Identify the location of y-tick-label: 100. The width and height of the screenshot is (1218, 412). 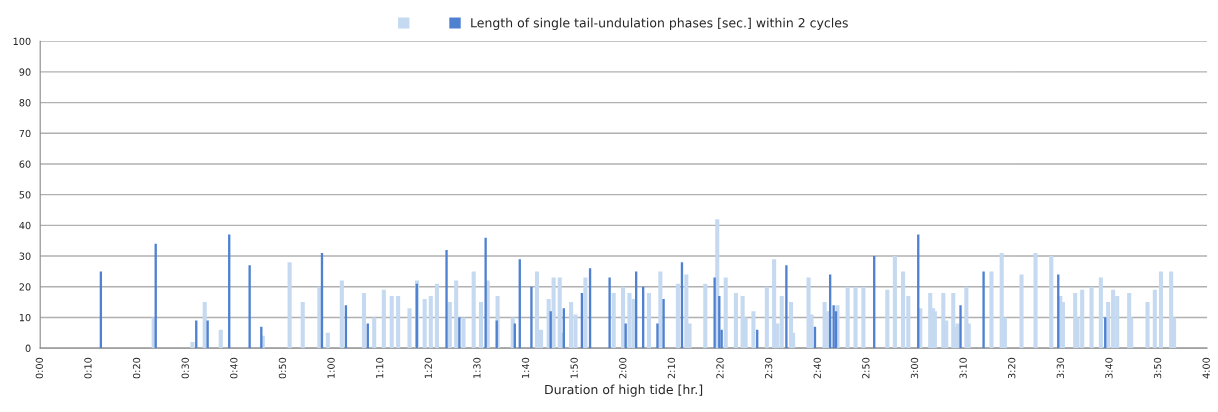
(22, 41).